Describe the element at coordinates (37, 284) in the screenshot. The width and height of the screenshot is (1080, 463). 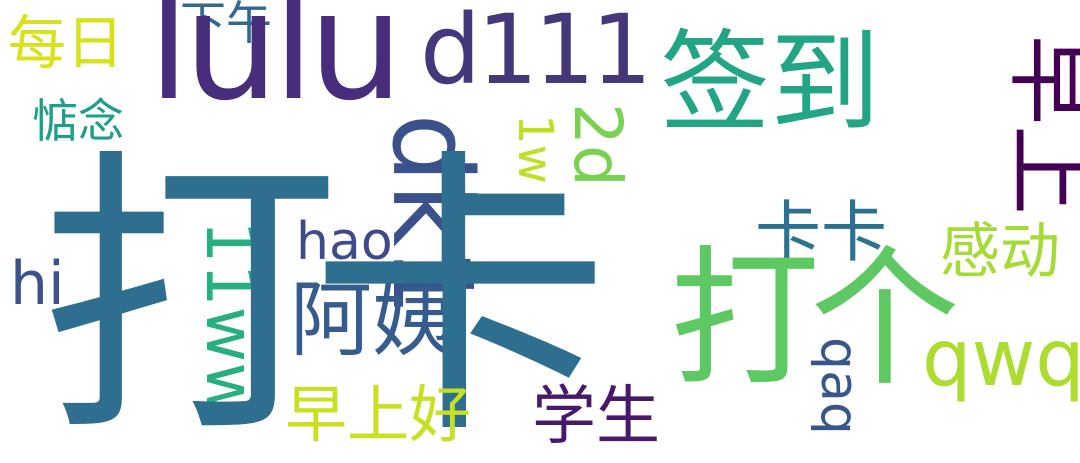
I see `word-hi: hi` at that location.